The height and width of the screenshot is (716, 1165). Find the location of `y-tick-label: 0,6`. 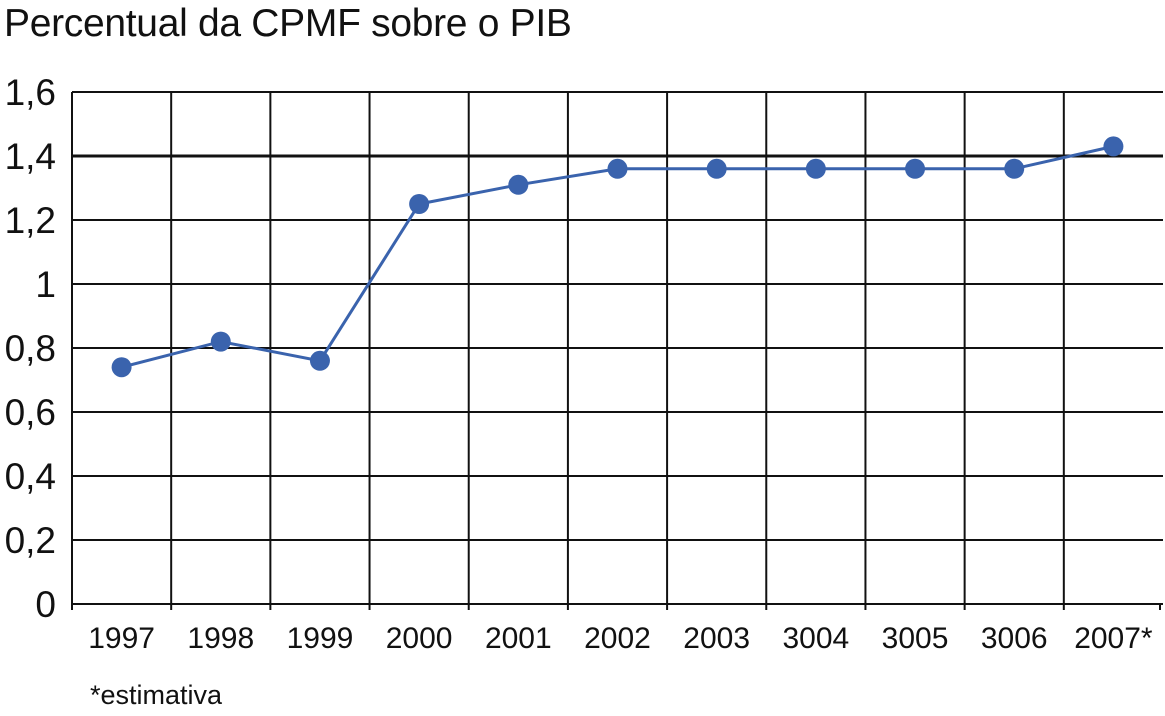

y-tick-label: 0,6 is located at coordinates (30, 412).